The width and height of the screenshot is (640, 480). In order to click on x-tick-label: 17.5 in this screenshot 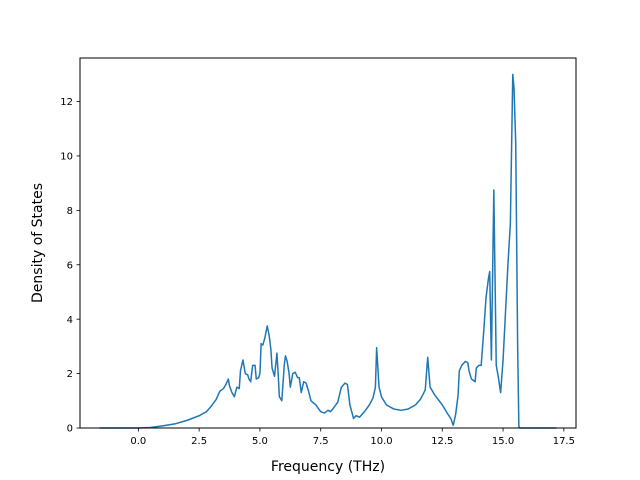, I will do `click(564, 441)`.